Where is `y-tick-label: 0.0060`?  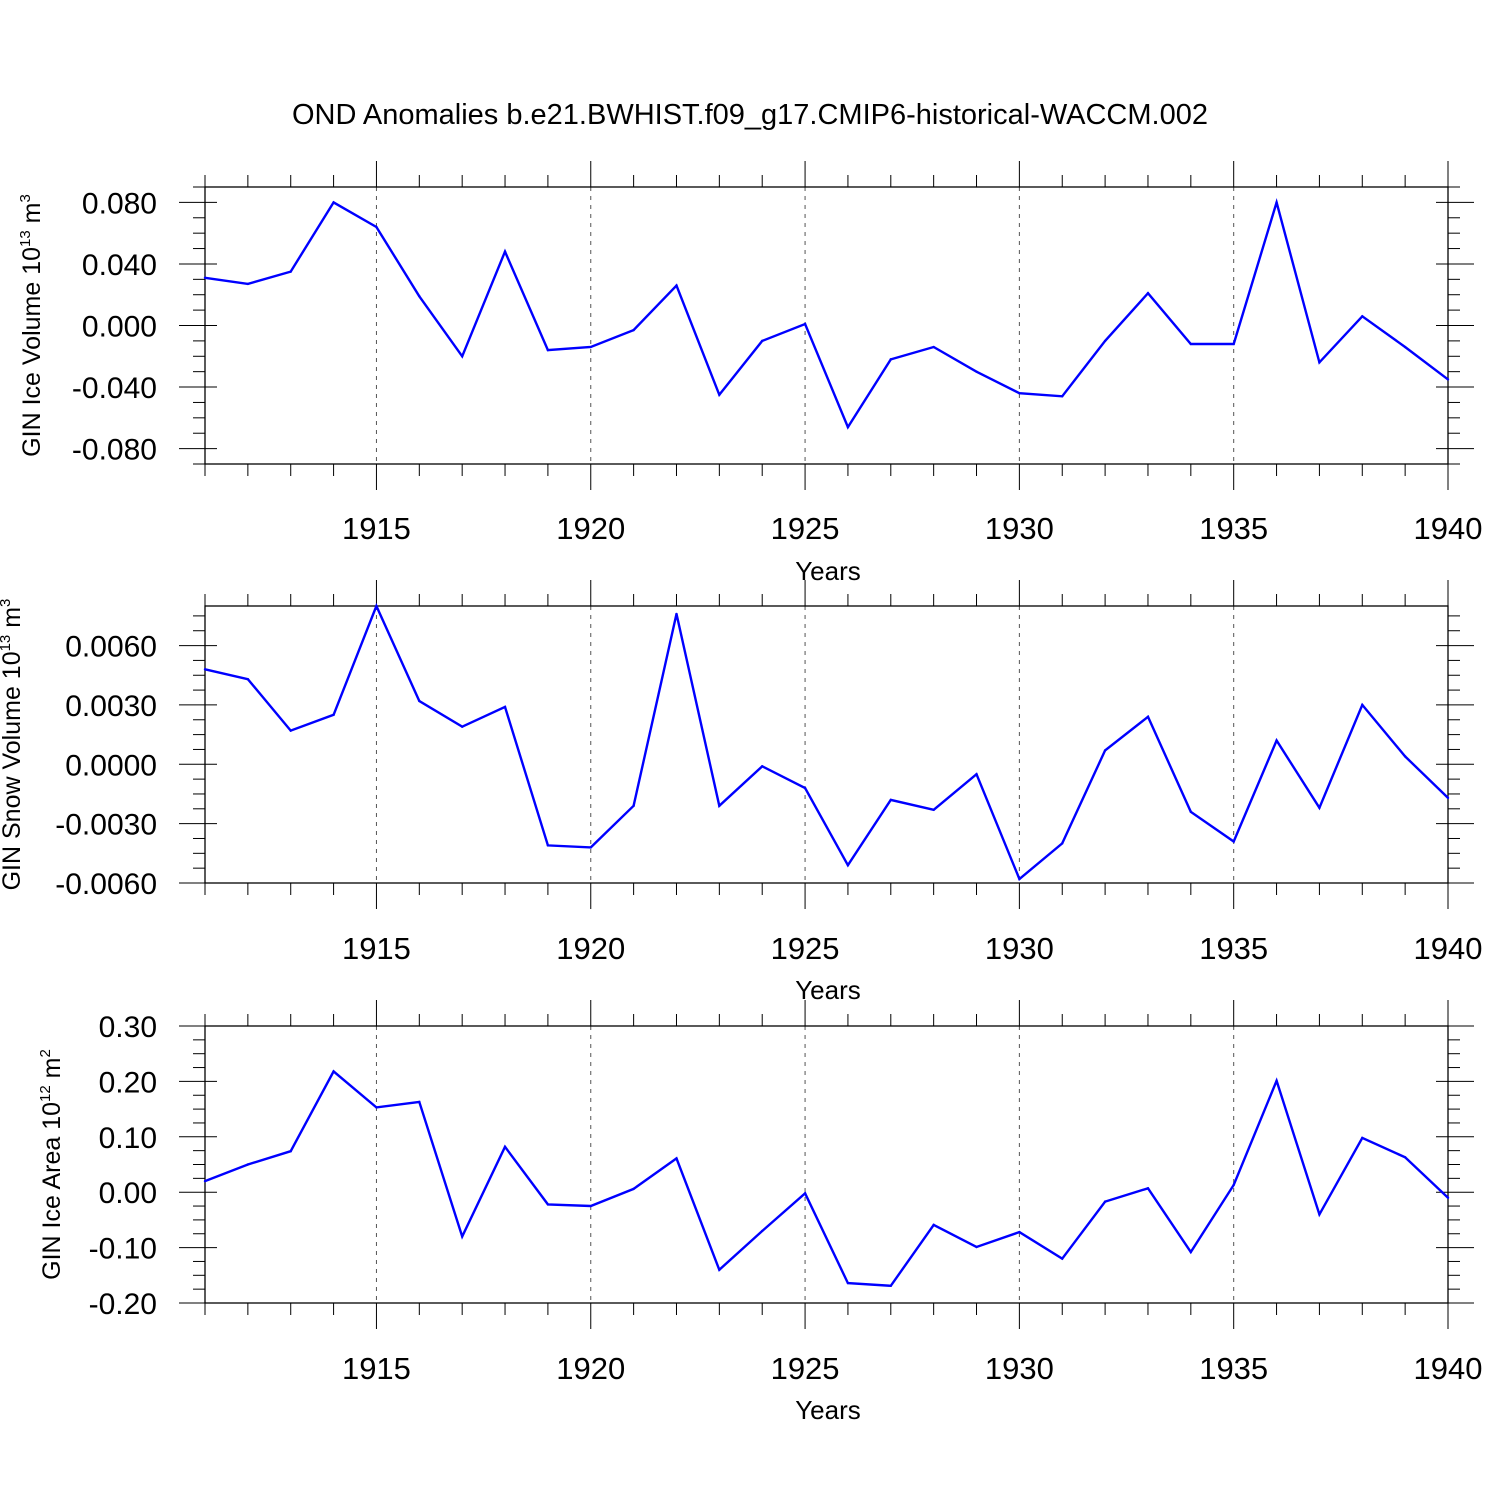
y-tick-label: 0.0060 is located at coordinates (111, 647).